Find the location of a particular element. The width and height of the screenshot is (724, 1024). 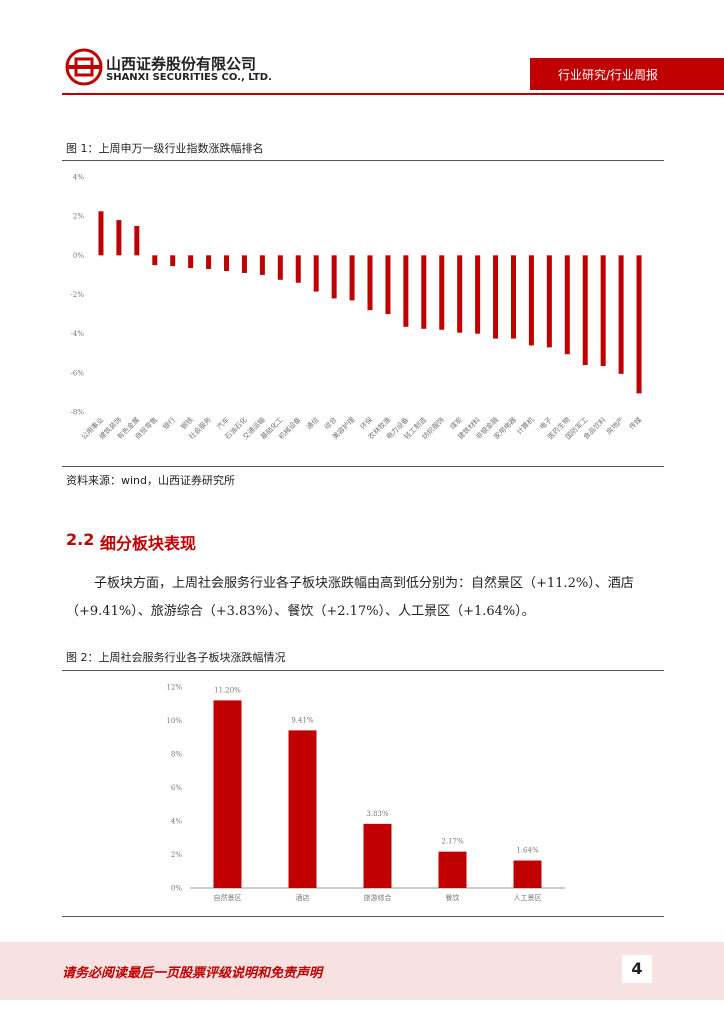

section-title: 细分板块表现 is located at coordinates (148, 543).